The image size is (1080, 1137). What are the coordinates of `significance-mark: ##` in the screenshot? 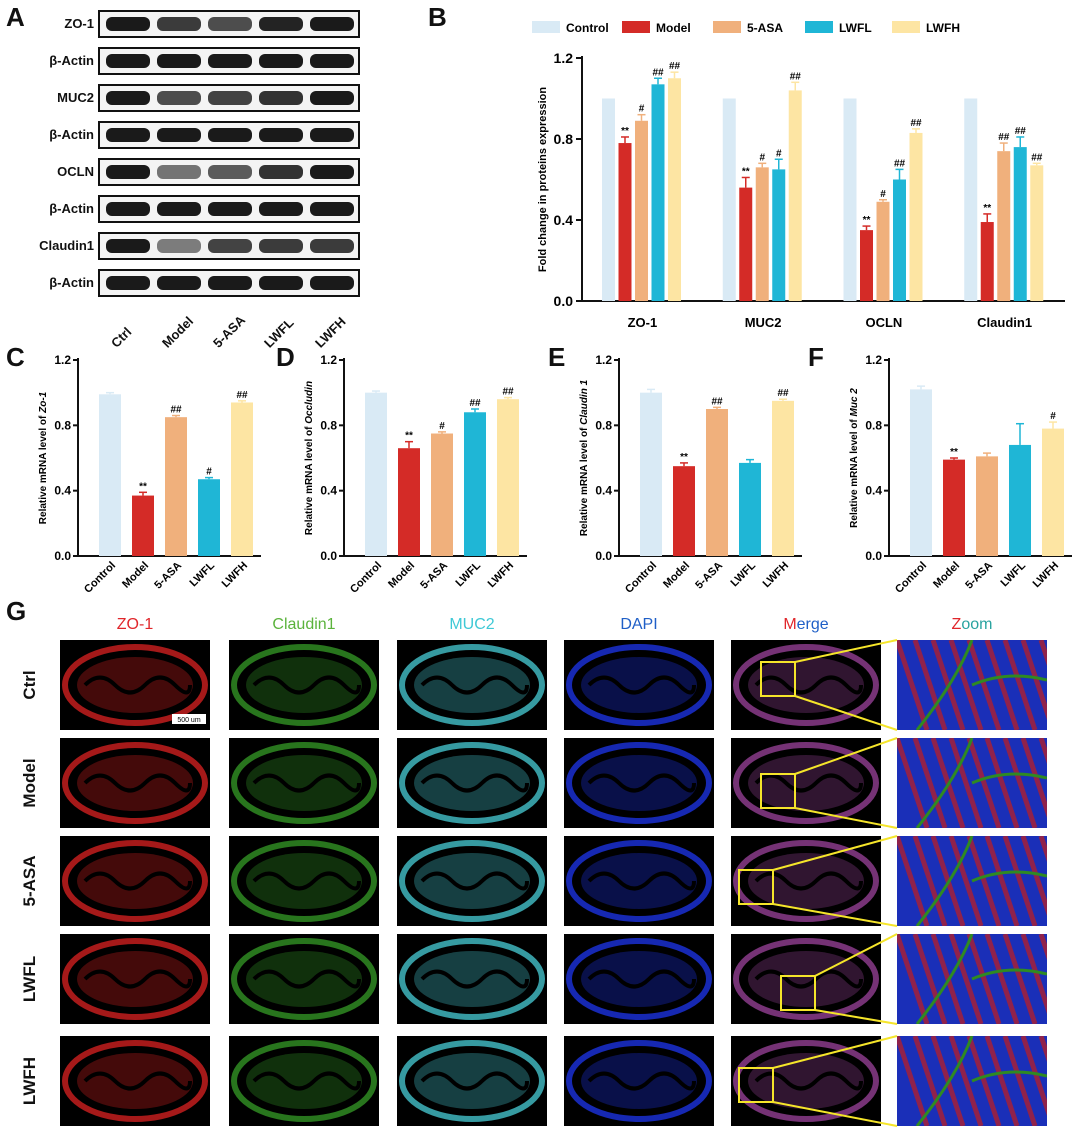 It's located at (717, 401).